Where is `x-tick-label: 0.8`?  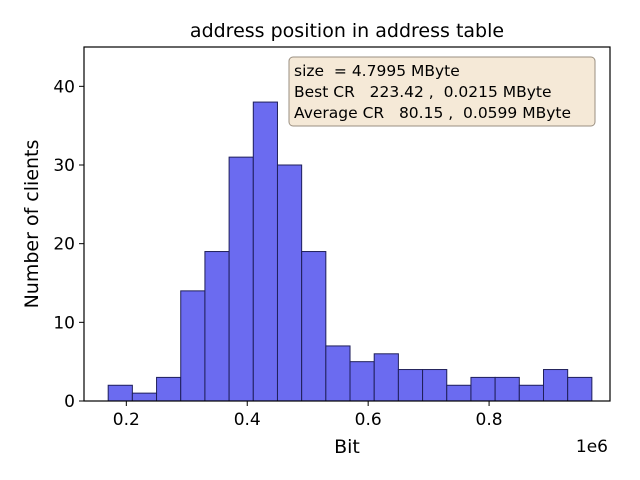
x-tick-label: 0.8 is located at coordinates (489, 420).